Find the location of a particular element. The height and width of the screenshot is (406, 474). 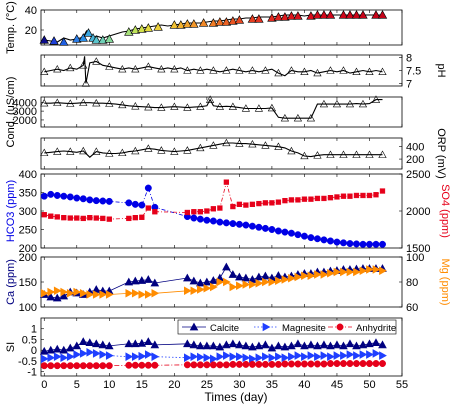

series-hco3 is located at coordinates (213, 216).